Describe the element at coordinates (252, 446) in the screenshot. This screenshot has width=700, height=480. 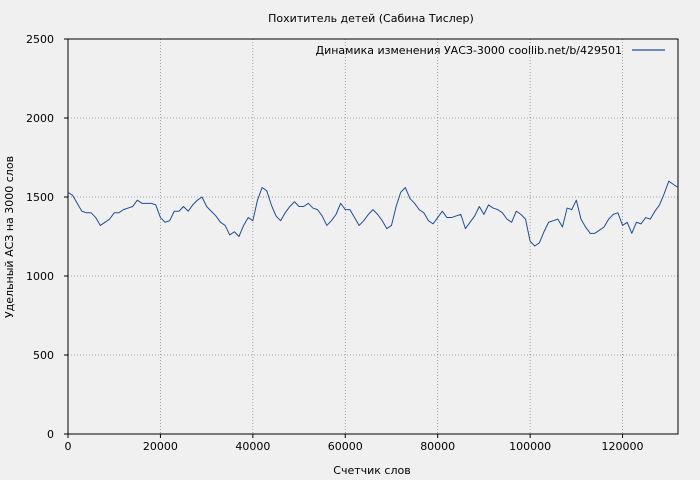
I see `x-tick-label: 40000` at that location.